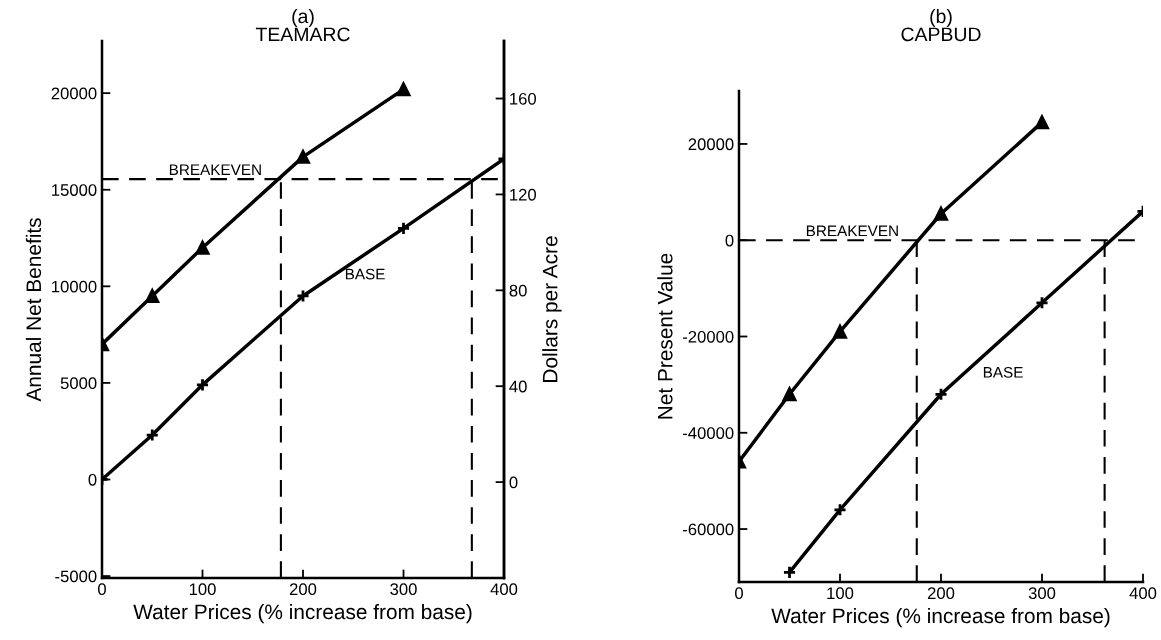  I want to click on y-tick-label: 5000, so click(78, 383).